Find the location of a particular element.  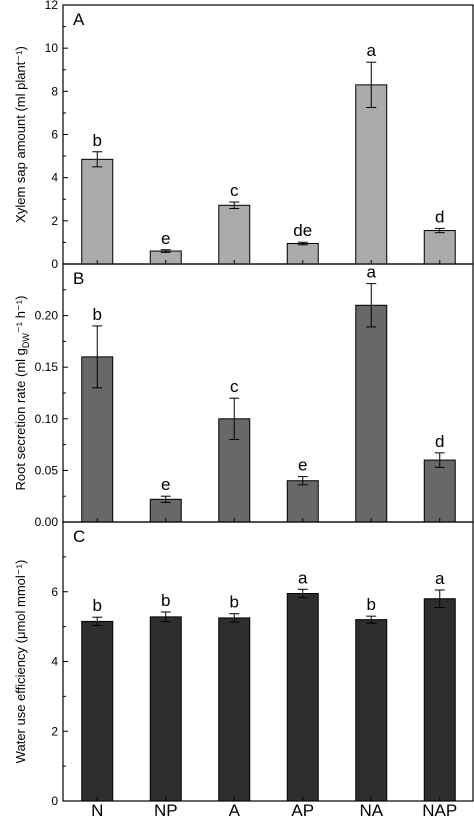

y-axis-label-subscript: DW is located at coordinates (26, 340).